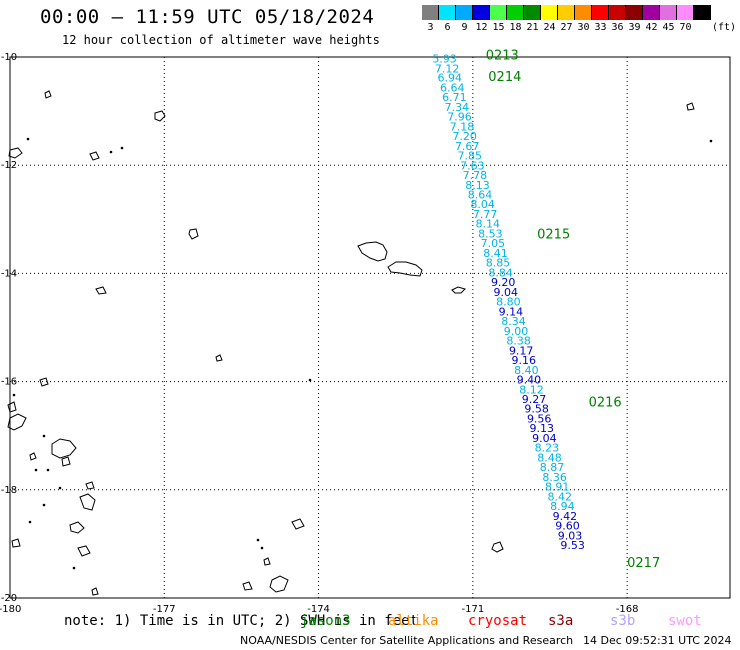  Describe the element at coordinates (9, 165) in the screenshot. I see `lat-tick-label: -12` at that location.